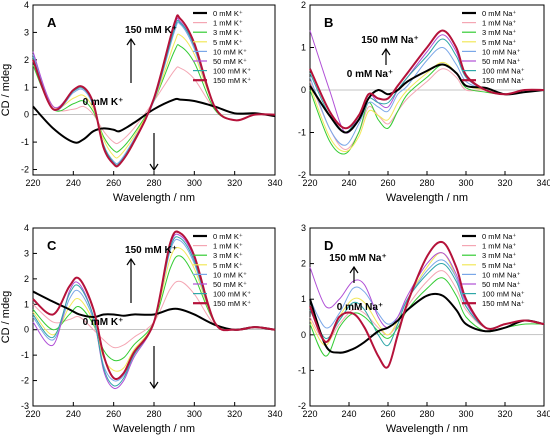  I want to click on y-tick-label: 3, so click(26, 253).